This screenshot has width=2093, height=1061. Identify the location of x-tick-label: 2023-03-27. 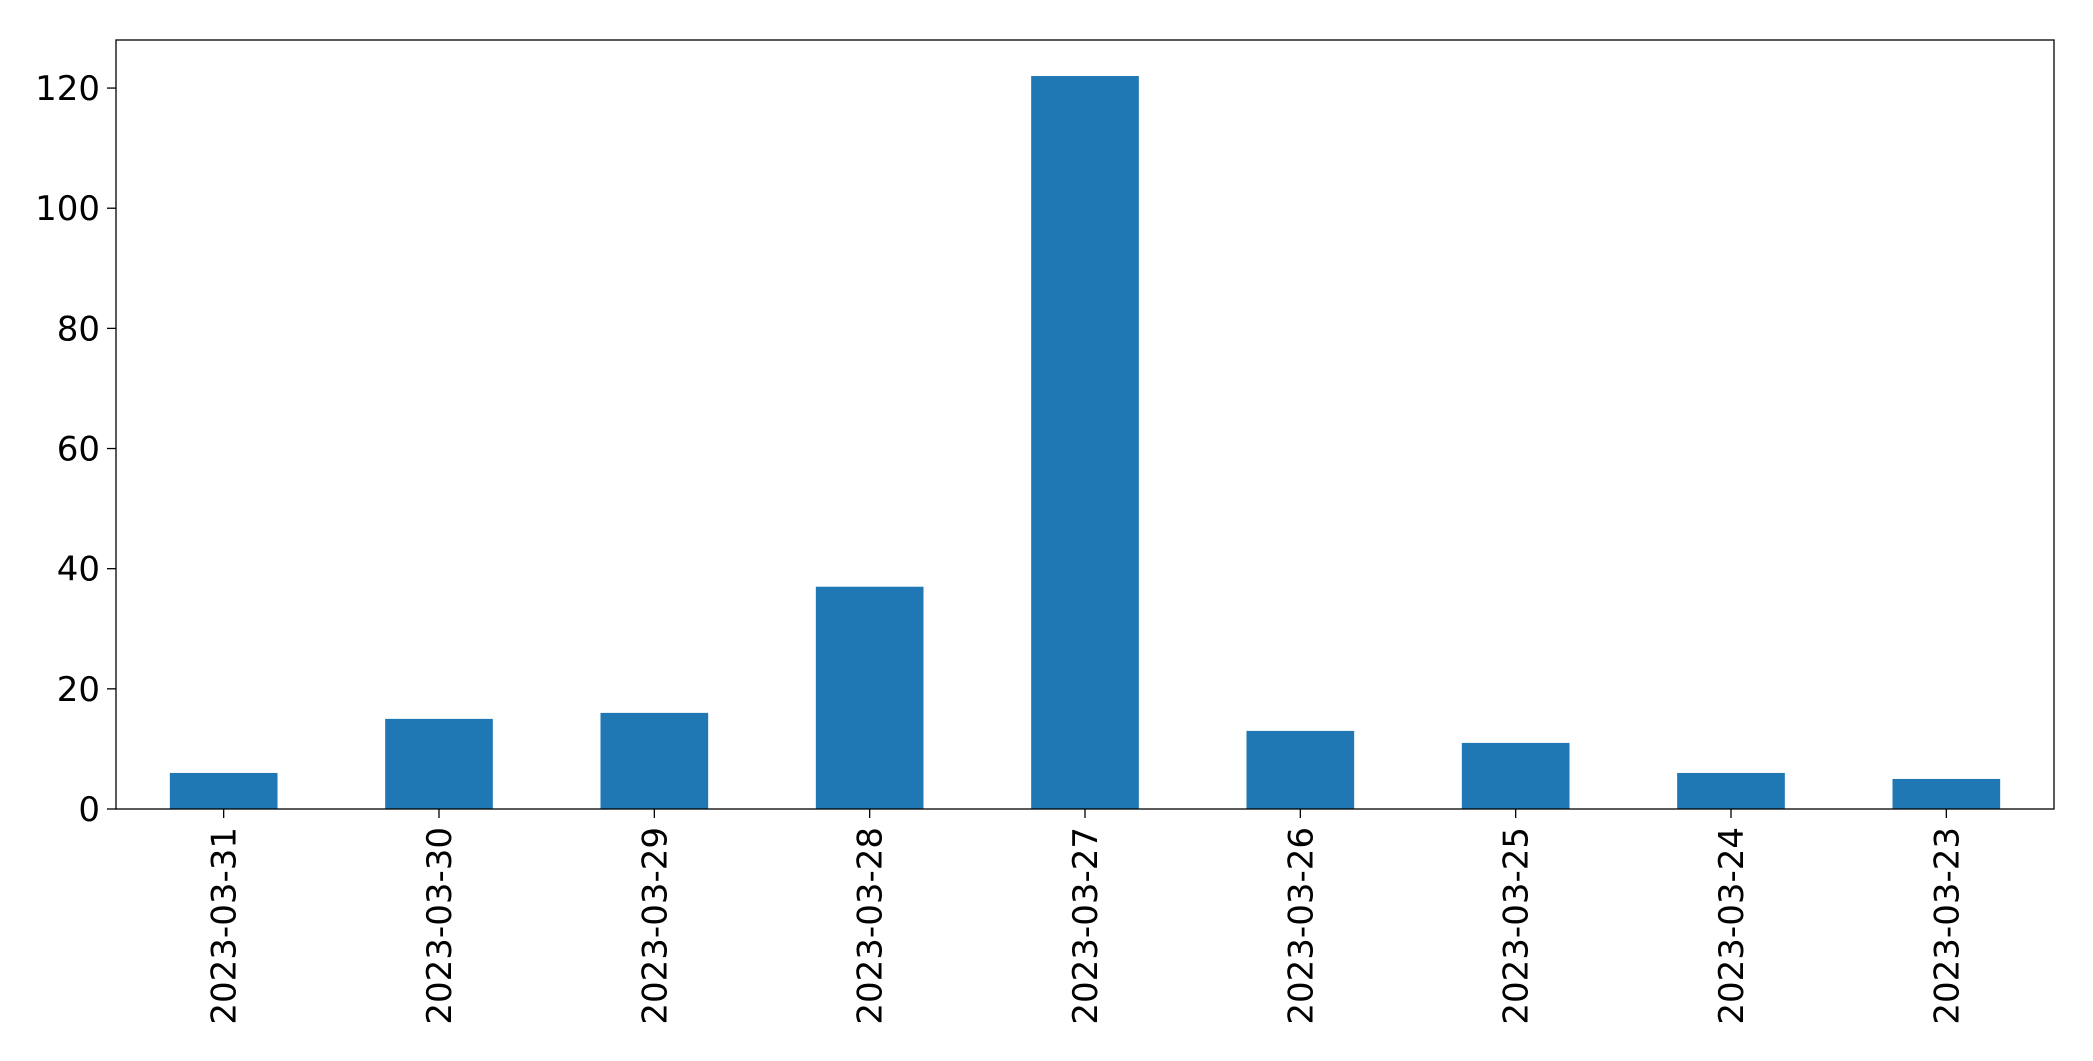
(1086, 926).